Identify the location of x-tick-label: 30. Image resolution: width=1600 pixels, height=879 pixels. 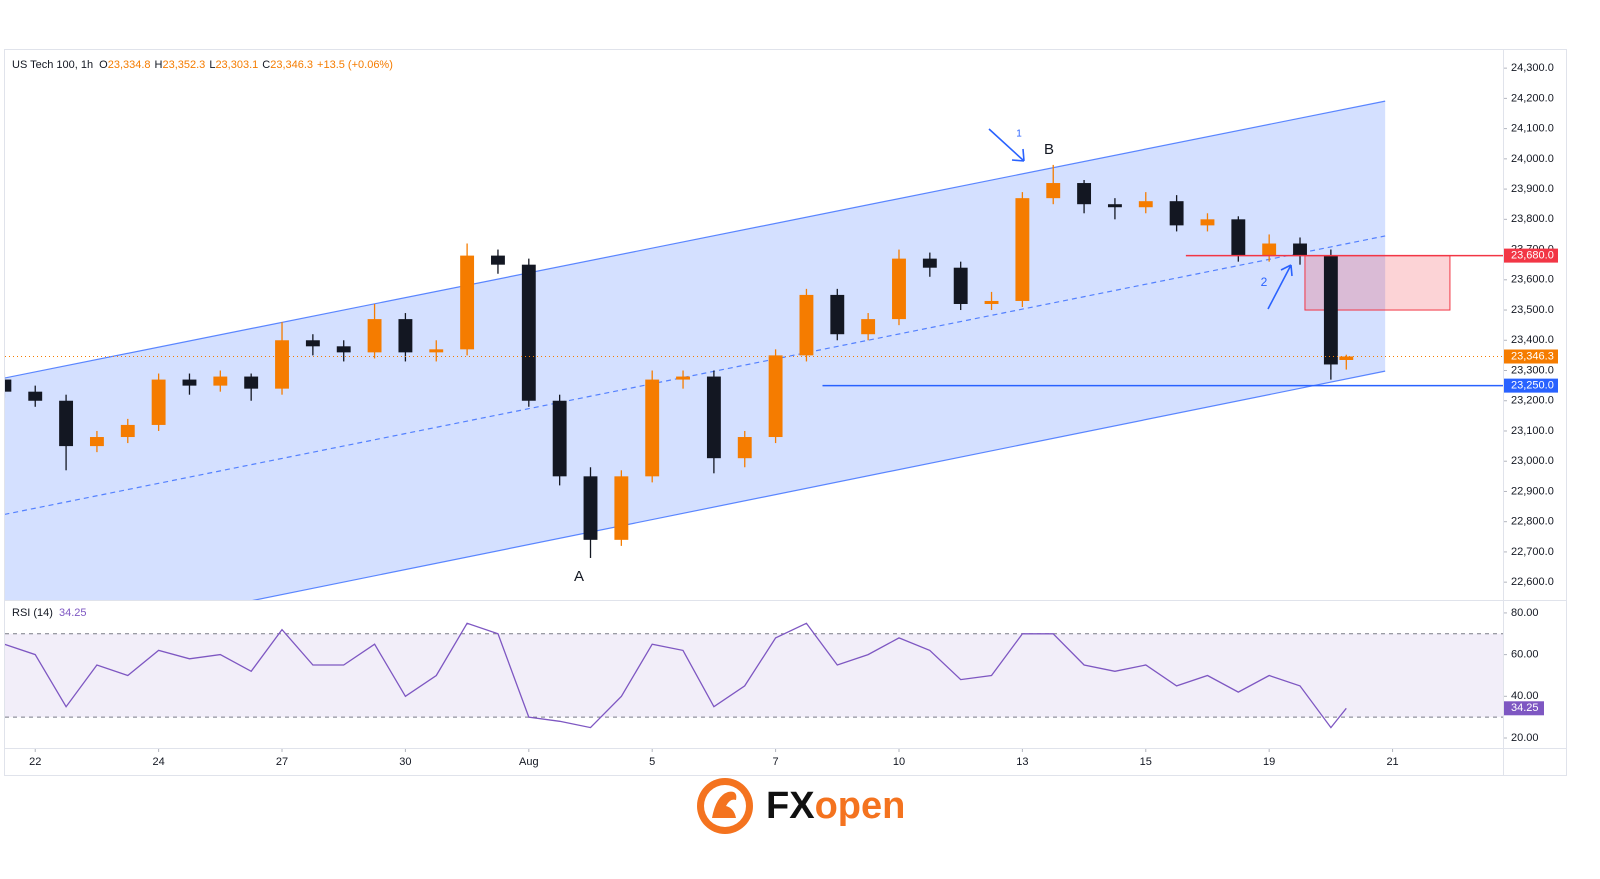
(405, 762).